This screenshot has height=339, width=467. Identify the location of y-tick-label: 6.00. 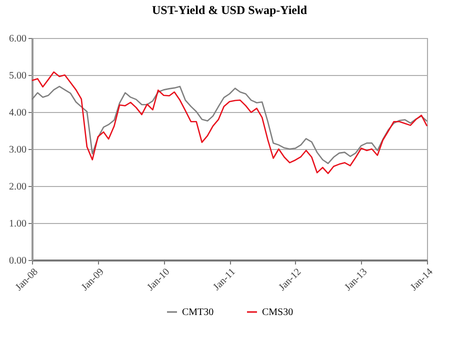
(17, 39).